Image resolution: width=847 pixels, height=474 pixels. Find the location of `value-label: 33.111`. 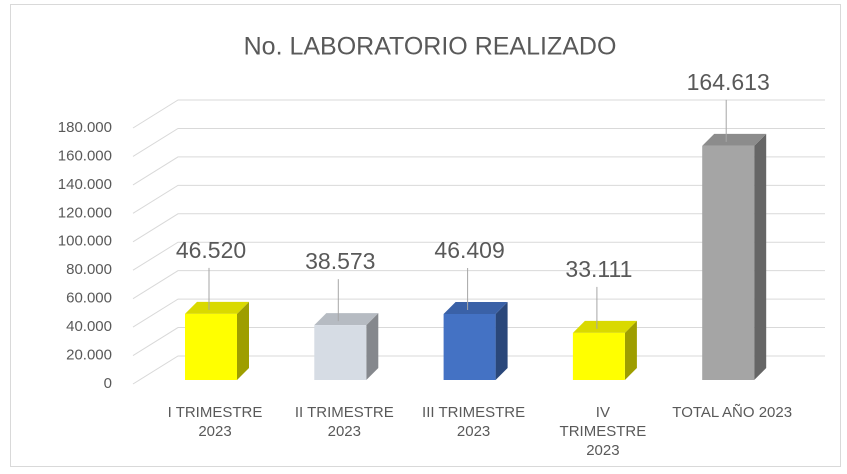

value-label: 33.111 is located at coordinates (598, 269).